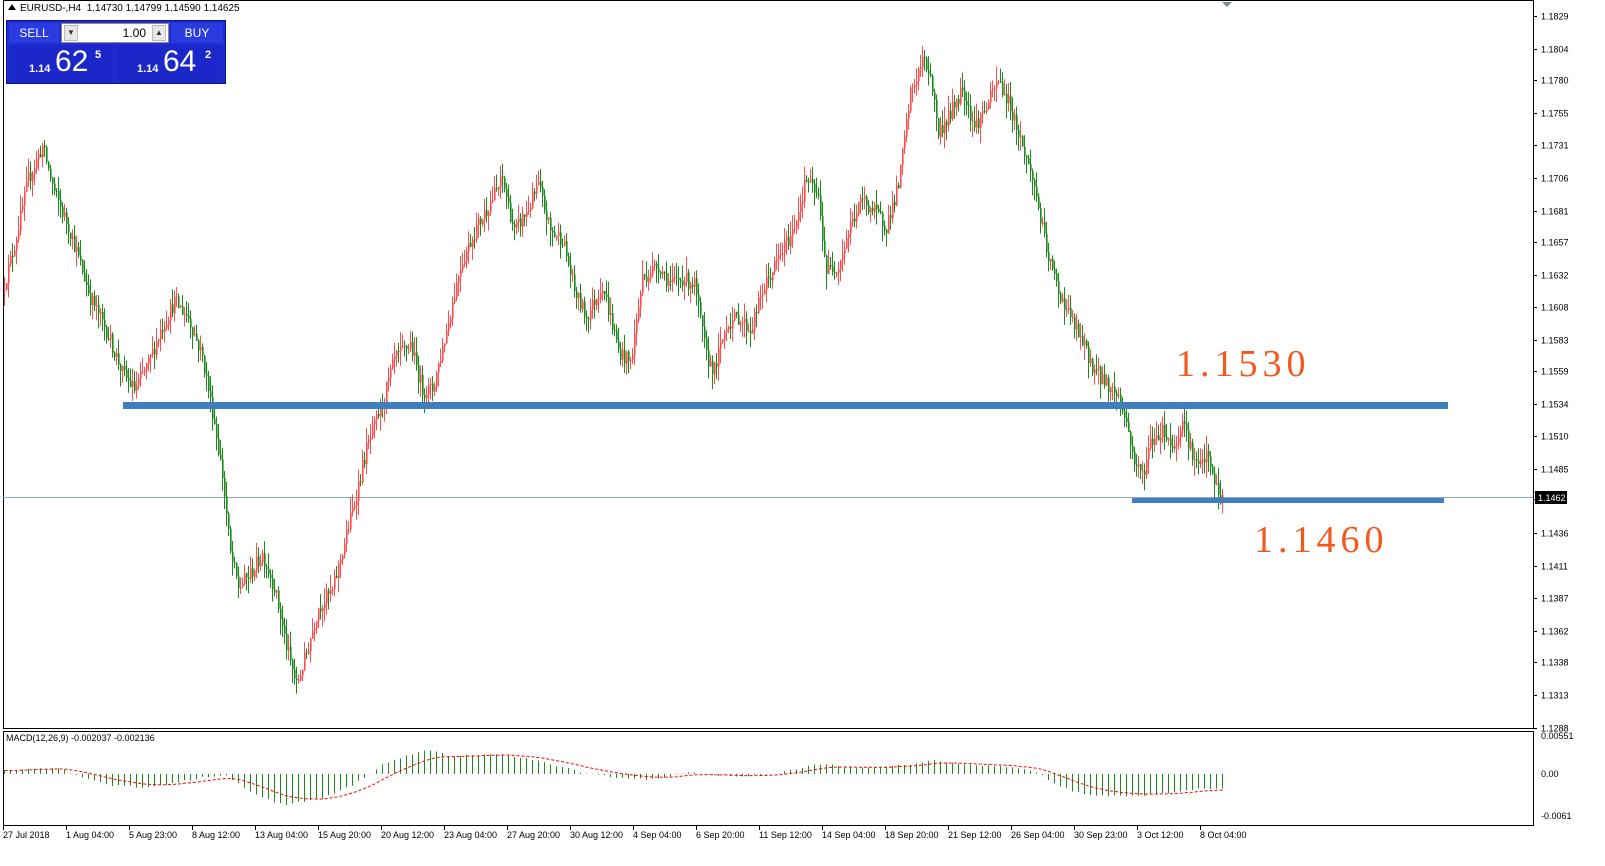 The width and height of the screenshot is (1605, 866). I want to click on price-tick-label: 1.1804, so click(1555, 50).